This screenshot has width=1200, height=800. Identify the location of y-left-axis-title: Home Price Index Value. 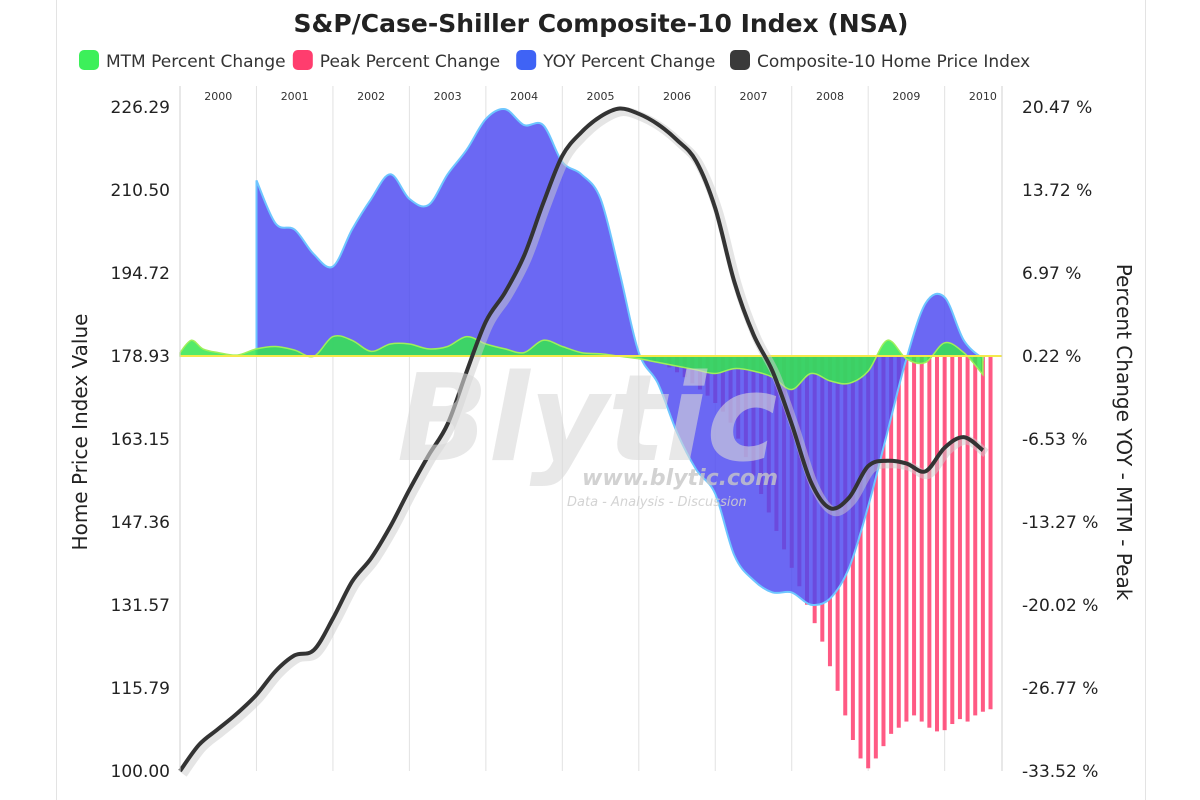
(80, 432).